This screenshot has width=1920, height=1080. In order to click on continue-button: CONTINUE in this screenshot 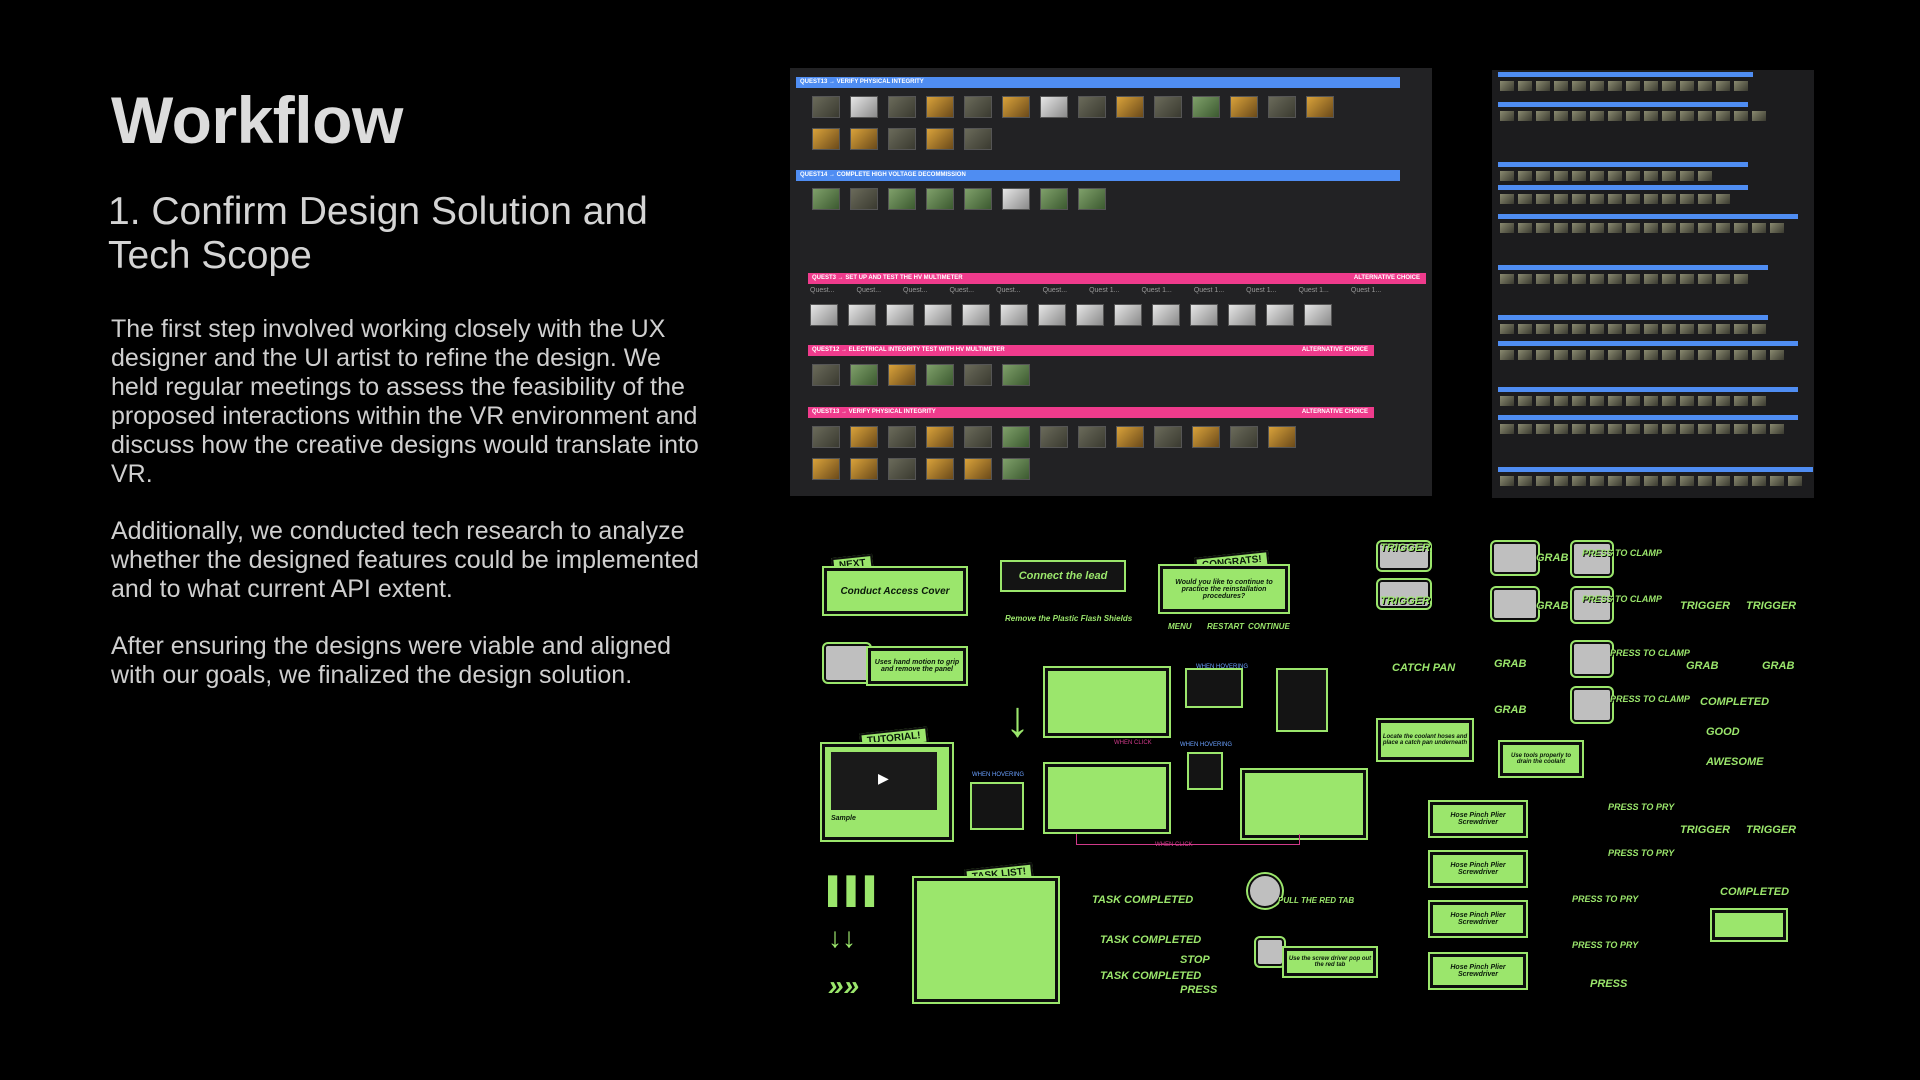, I will do `click(1269, 626)`.